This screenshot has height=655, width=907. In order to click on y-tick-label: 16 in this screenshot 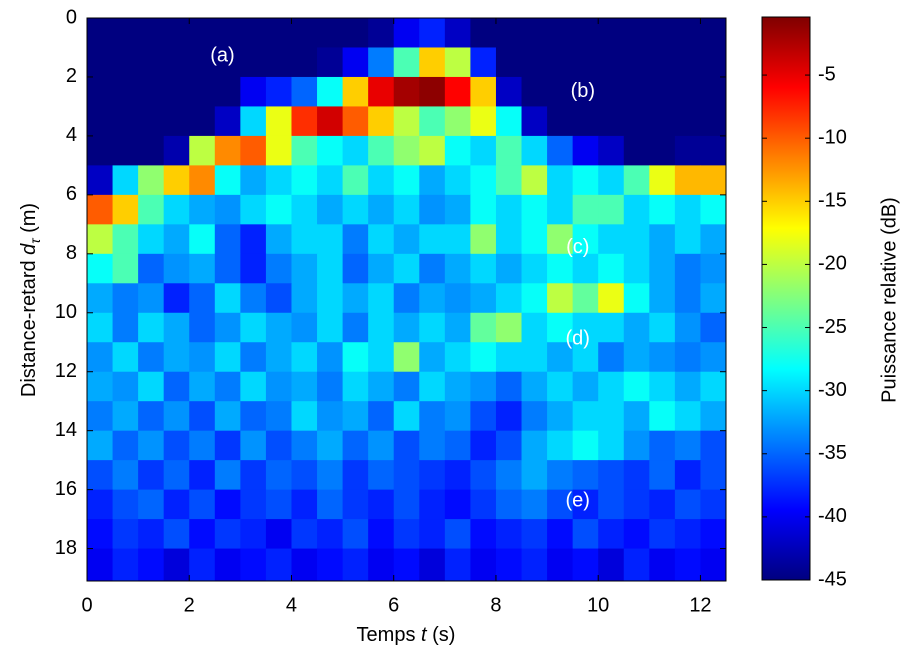, I will do `click(66, 489)`.